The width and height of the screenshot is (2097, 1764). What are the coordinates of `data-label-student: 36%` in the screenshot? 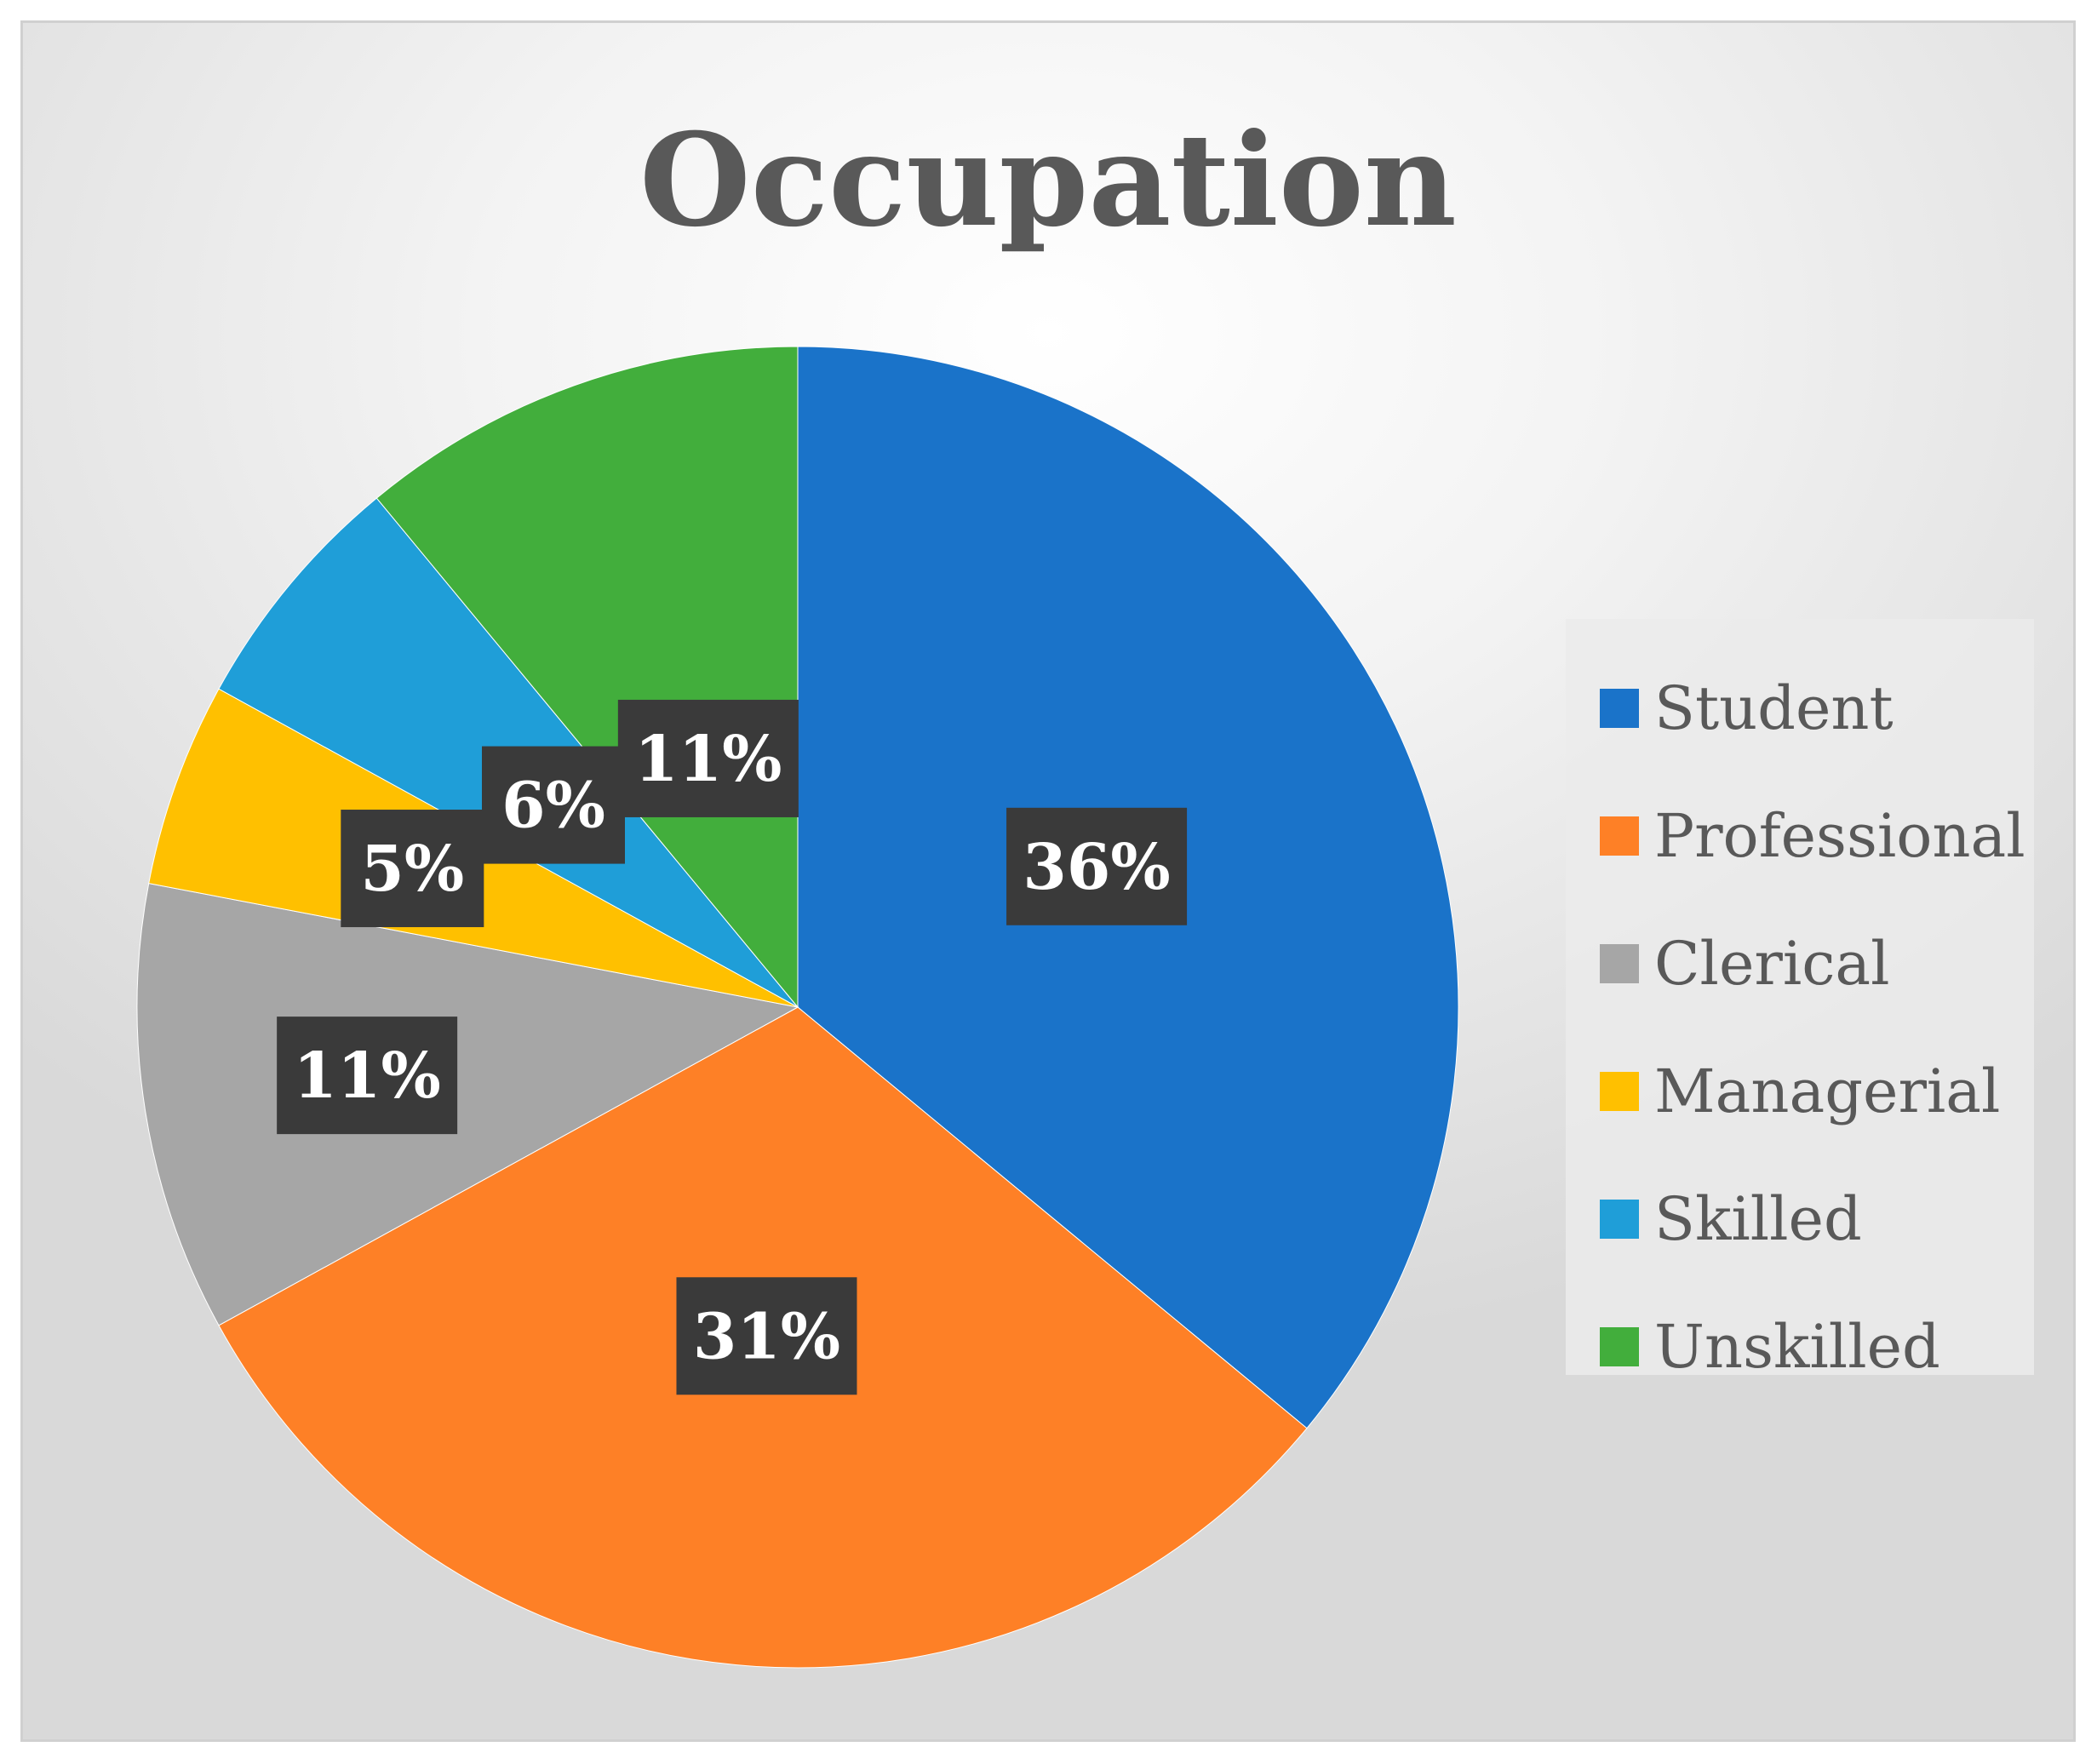 It's located at (1097, 866).